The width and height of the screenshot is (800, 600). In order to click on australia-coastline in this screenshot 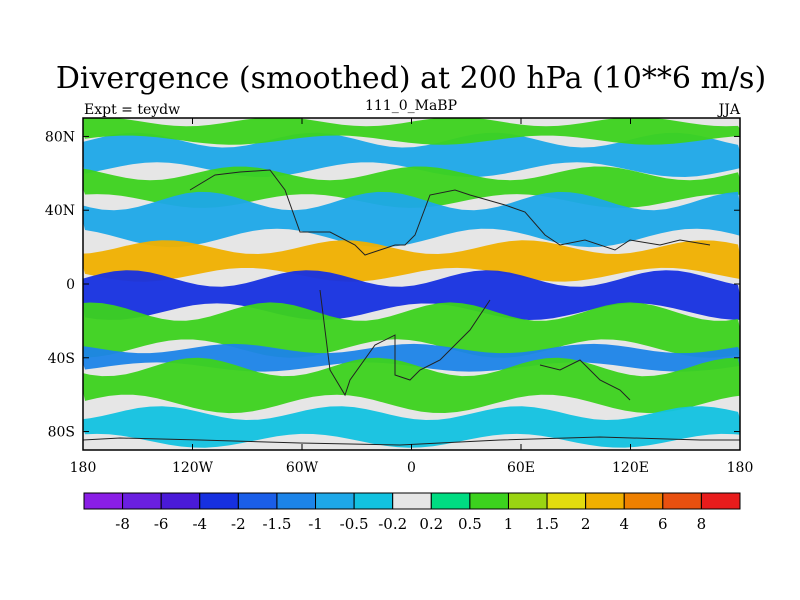, I will do `click(585, 380)`.